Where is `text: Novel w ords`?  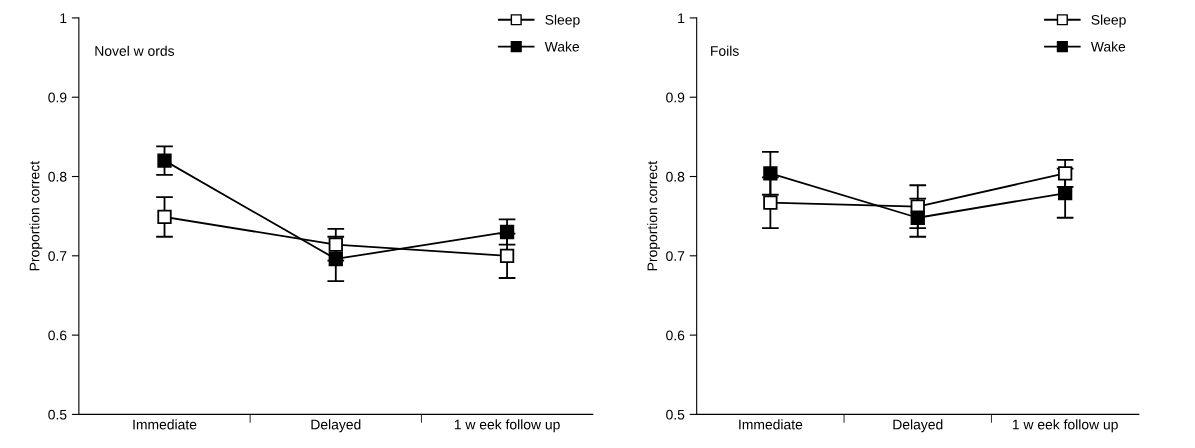
text: Novel w ords is located at coordinates (135, 50).